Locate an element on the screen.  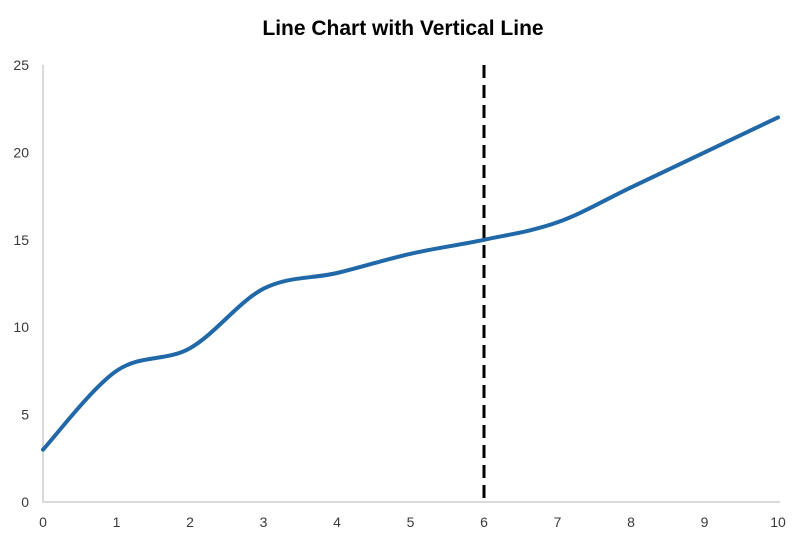
x-tick-label: 9 is located at coordinates (705, 522).